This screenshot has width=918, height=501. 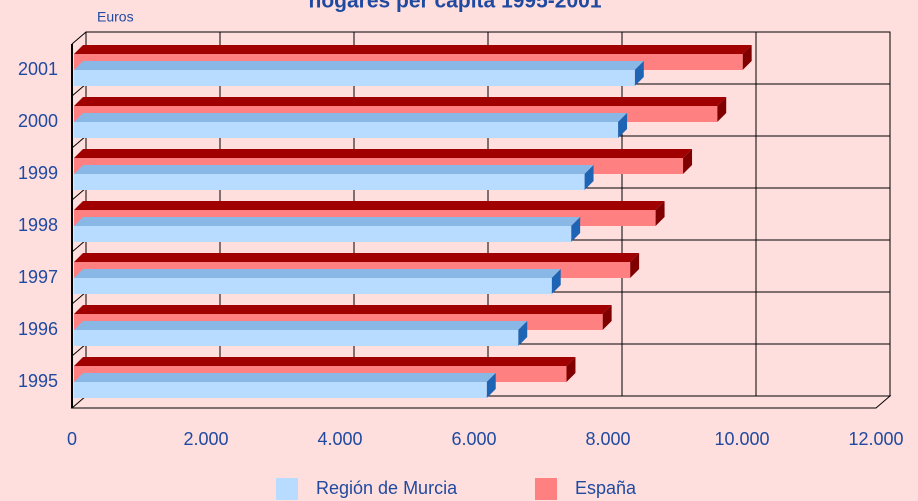 What do you see at coordinates (387, 488) in the screenshot?
I see `legend-label: Región de Murcia` at bounding box center [387, 488].